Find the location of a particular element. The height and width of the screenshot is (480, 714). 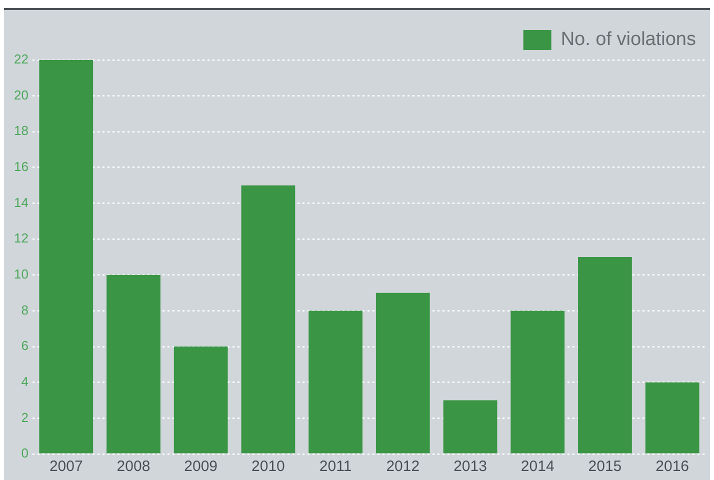

y-tick-label: 12 is located at coordinates (21, 238).